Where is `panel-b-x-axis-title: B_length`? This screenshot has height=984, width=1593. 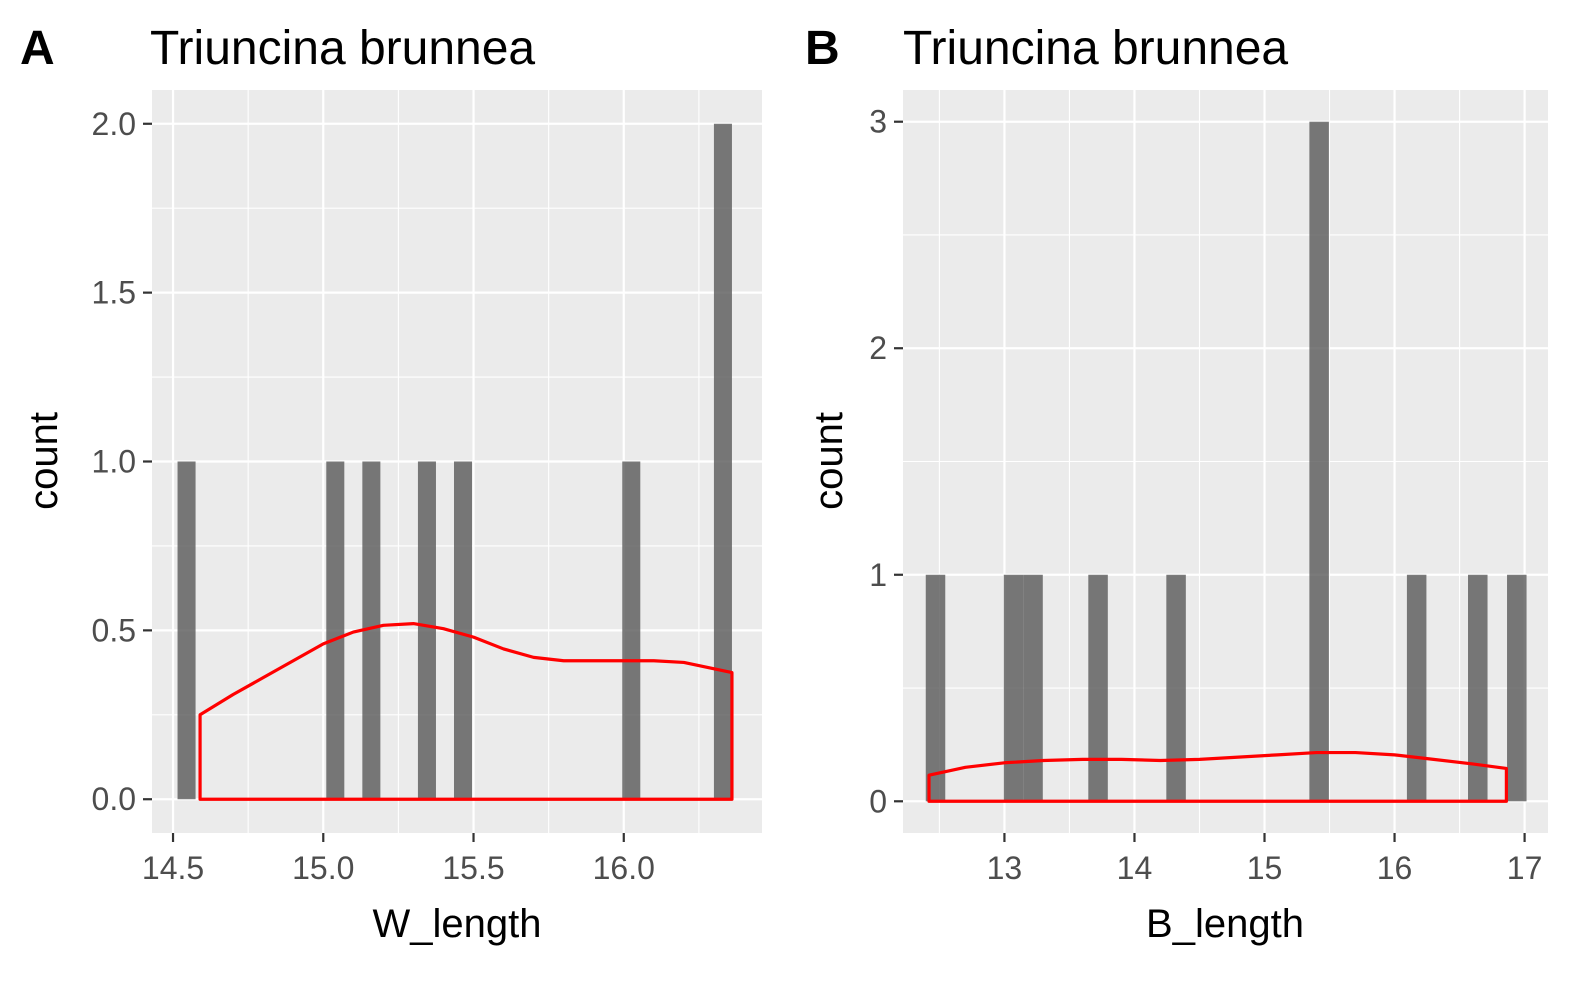 panel-b-x-axis-title: B_length is located at coordinates (1225, 924).